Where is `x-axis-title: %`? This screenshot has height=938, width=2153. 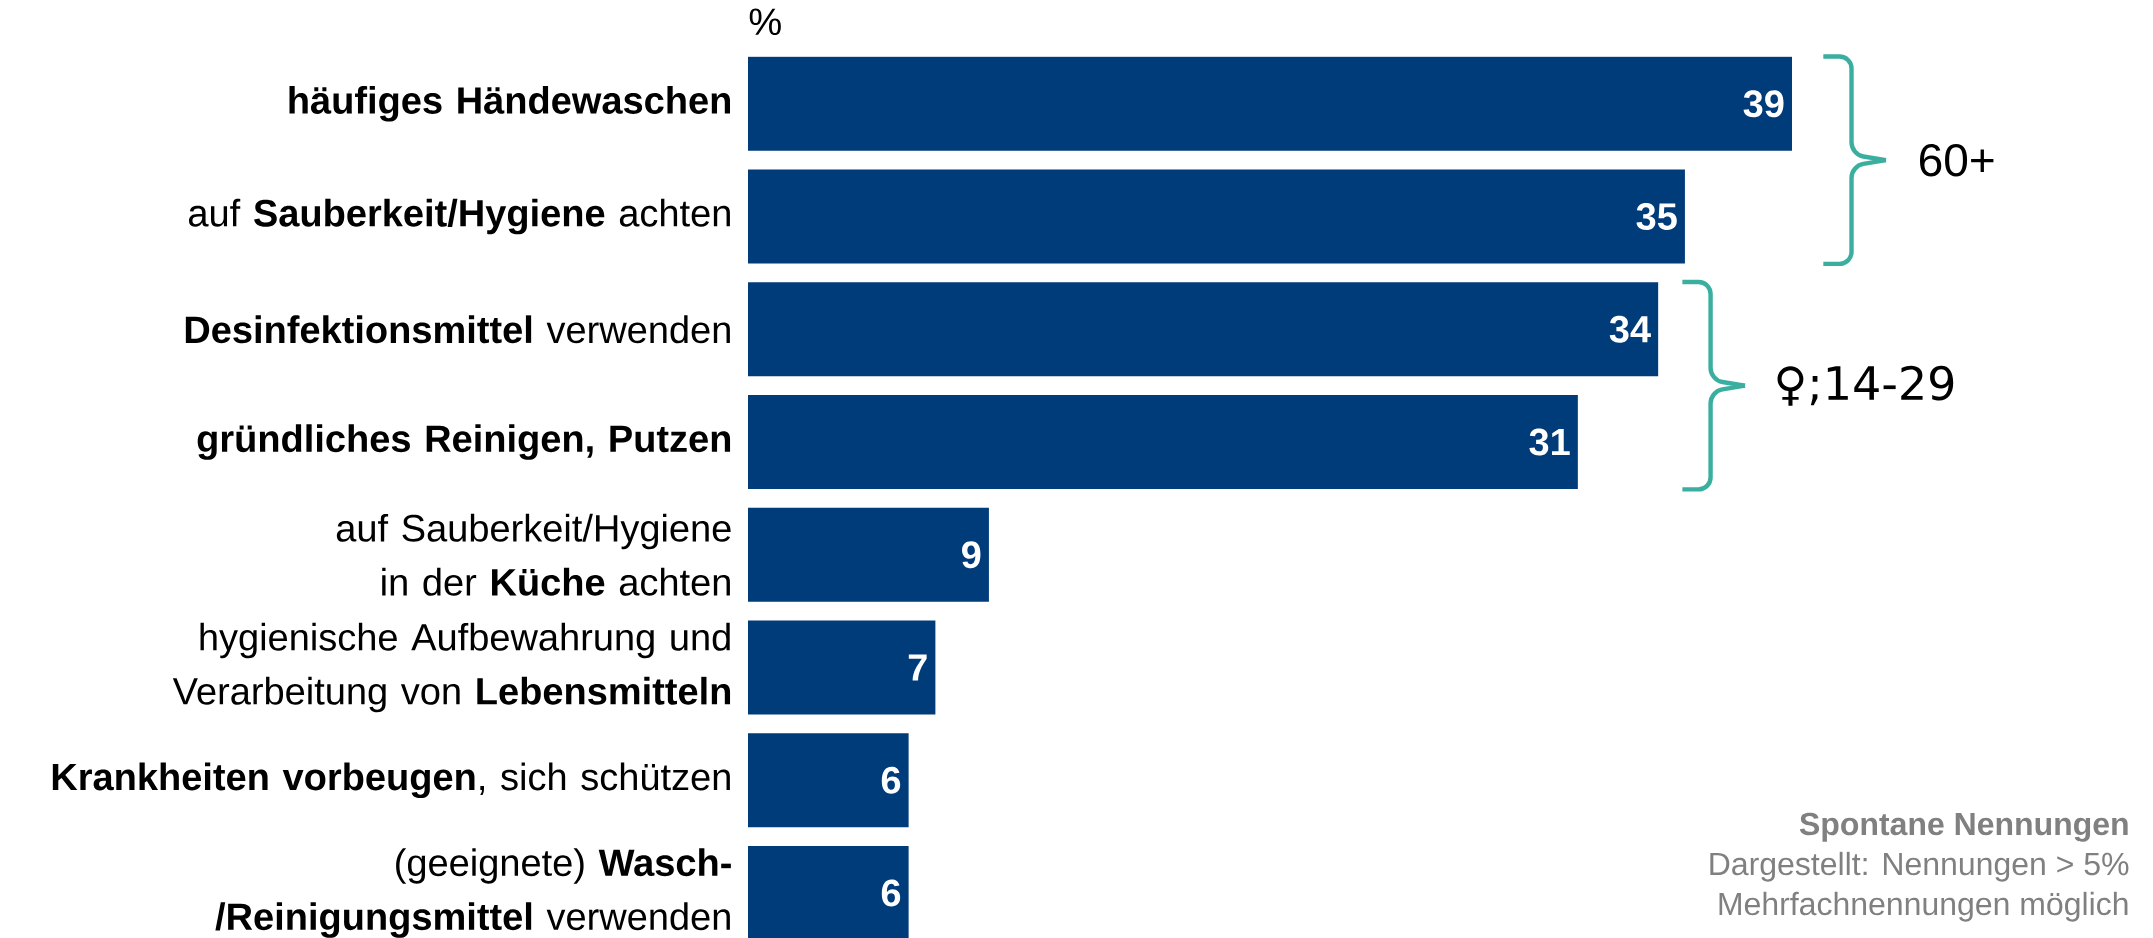 x-axis-title: % is located at coordinates (765, 22).